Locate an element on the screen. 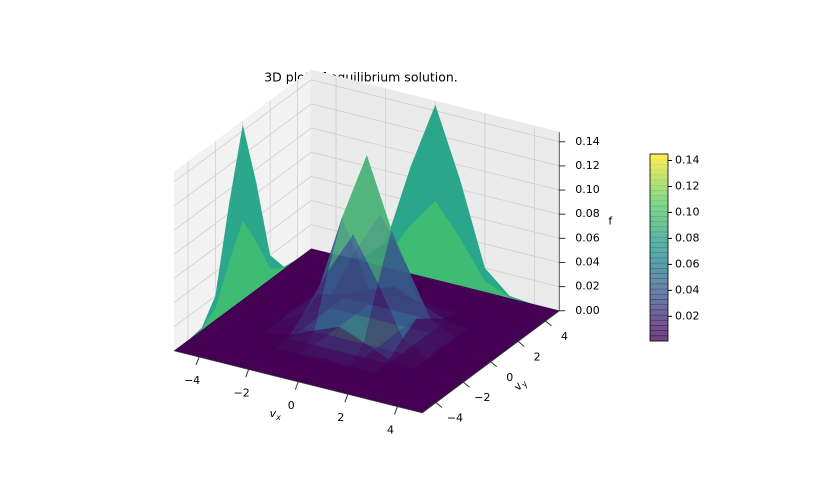 This screenshot has height=498, width=830. y-tick-label: −4 is located at coordinates (455, 418).